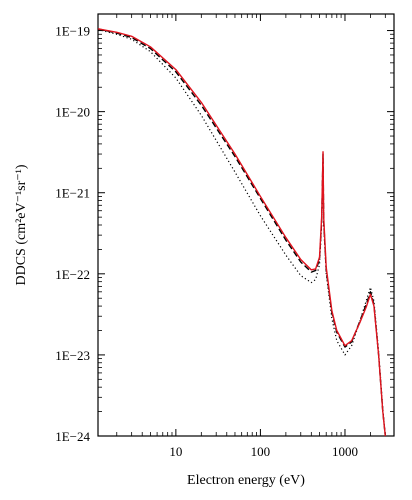  I want to click on x-tick-label: 100, so click(261, 451).